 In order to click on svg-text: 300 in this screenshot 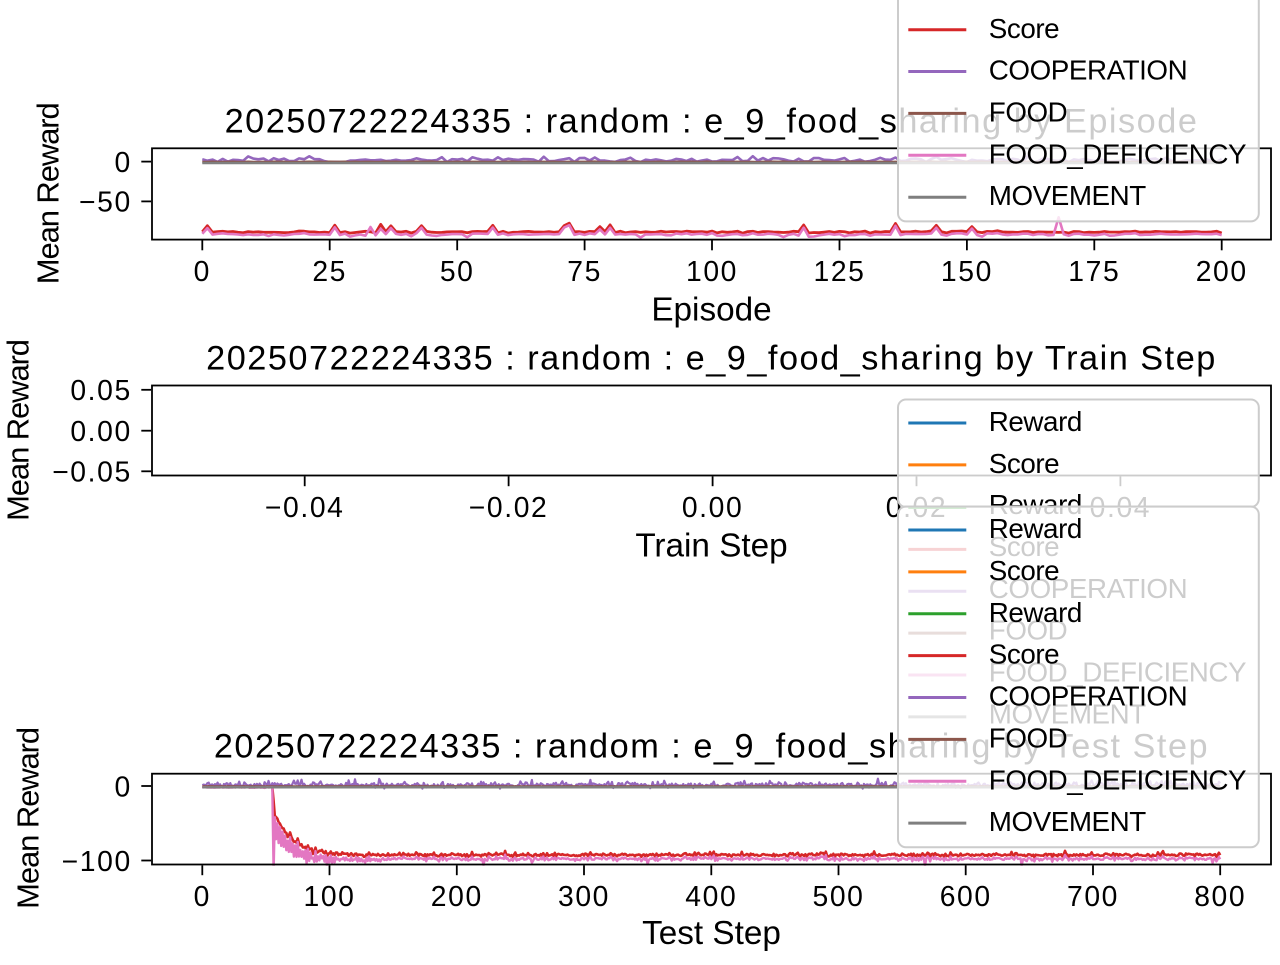, I will do `click(584, 896)`.